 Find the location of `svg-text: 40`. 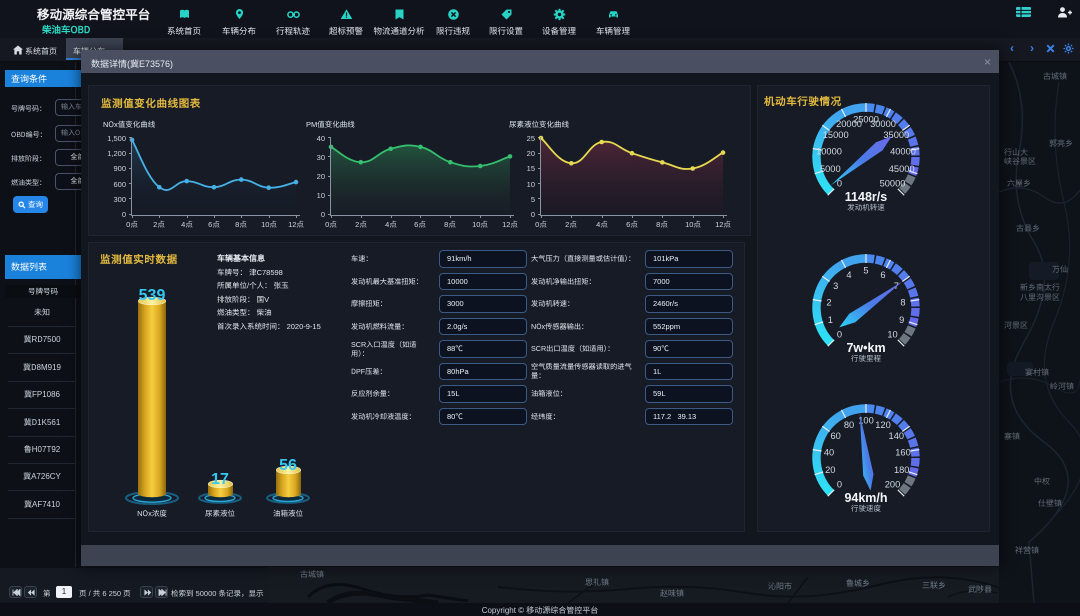

svg-text: 40 is located at coordinates (829, 451).